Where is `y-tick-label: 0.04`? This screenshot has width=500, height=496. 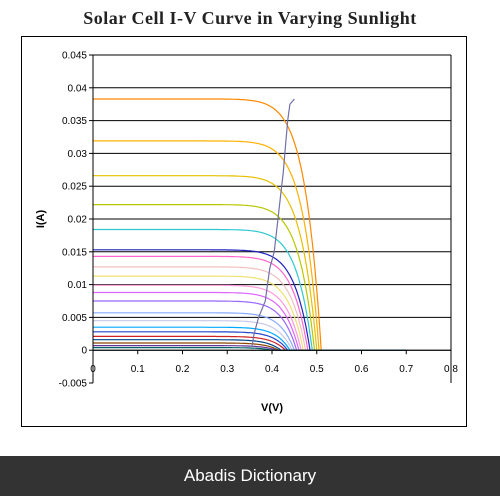
y-tick-label: 0.04 is located at coordinates (78, 88).